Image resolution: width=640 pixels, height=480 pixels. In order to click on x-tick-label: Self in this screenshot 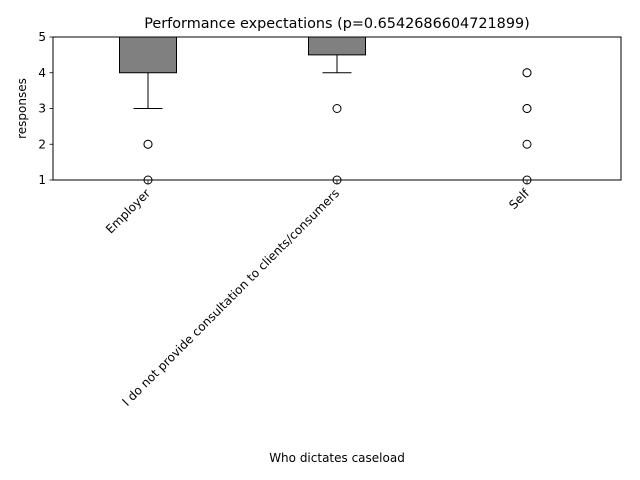, I will do `click(519, 199)`.